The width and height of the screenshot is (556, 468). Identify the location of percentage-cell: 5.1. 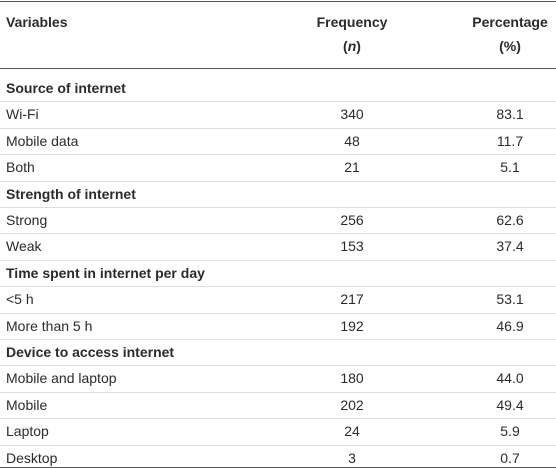
(510, 167).